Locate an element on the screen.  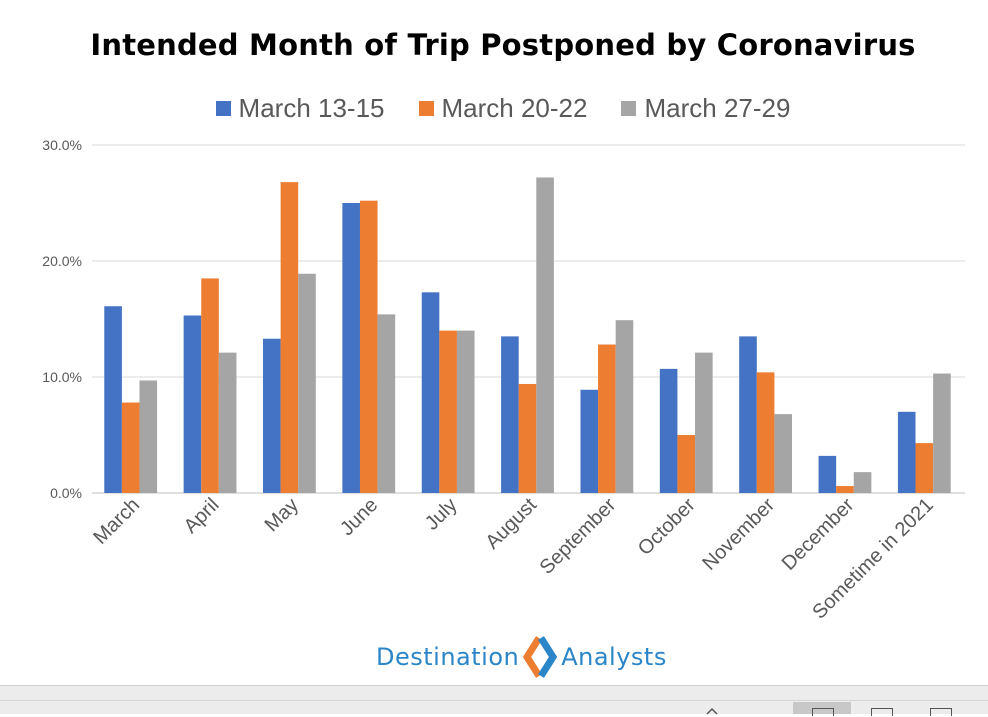
normal-view-button is located at coordinates (822, 709).